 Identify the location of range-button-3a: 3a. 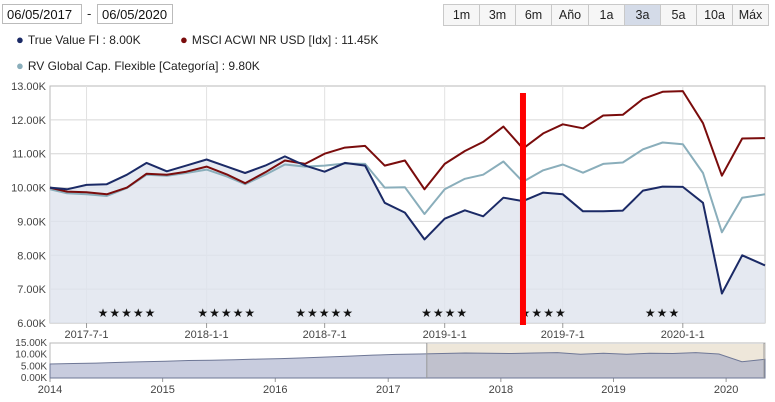
(642, 15).